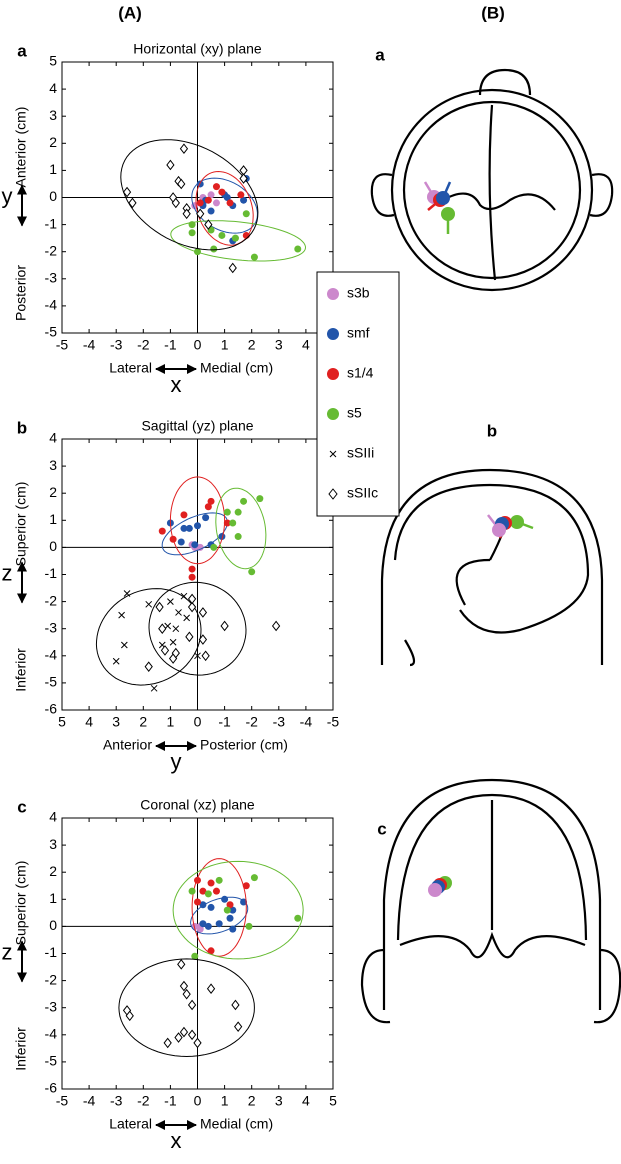 Image resolution: width=621 pixels, height=1164 pixels. Describe the element at coordinates (7, 195) in the screenshot. I see `y-axis-name: y` at that location.